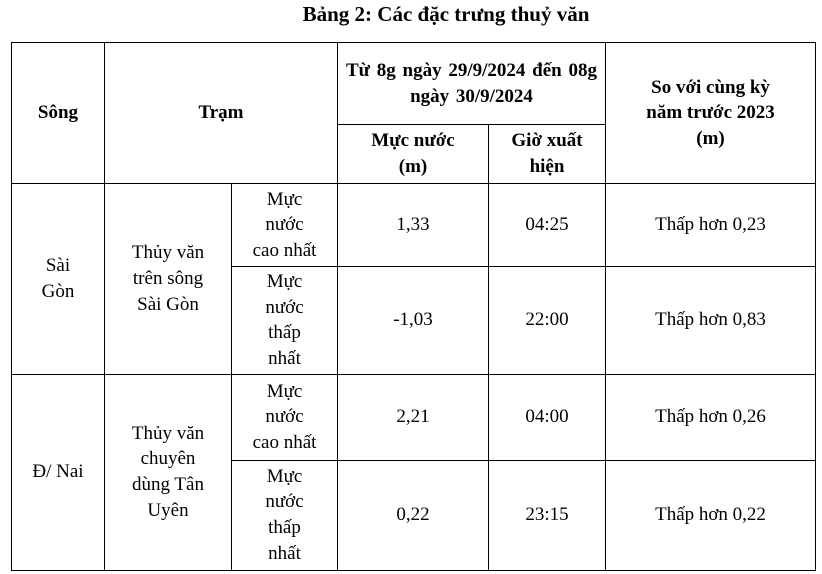 Image resolution: width=822 pixels, height=574 pixels. I want to click on water-level-cell: 1,33, so click(413, 225).